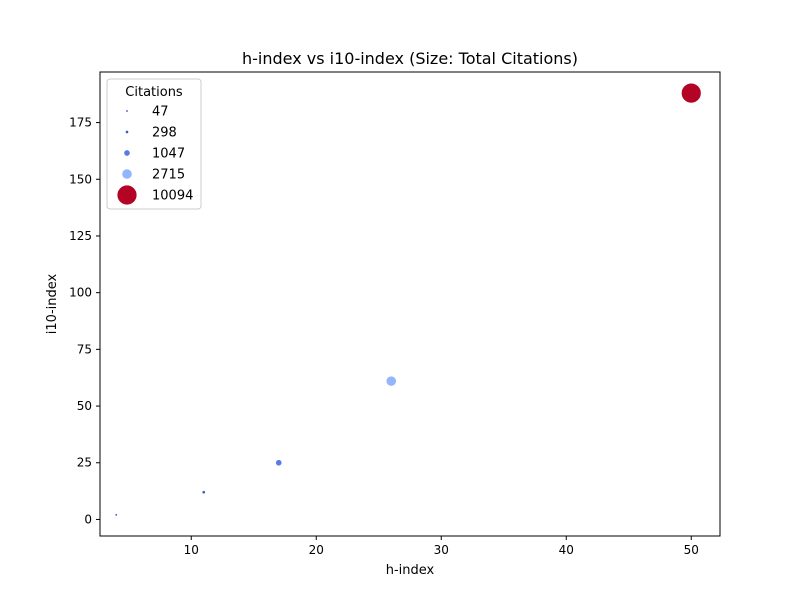 This screenshot has height=604, width=800. Describe the element at coordinates (410, 570) in the screenshot. I see `x-axis-label: h-index` at that location.